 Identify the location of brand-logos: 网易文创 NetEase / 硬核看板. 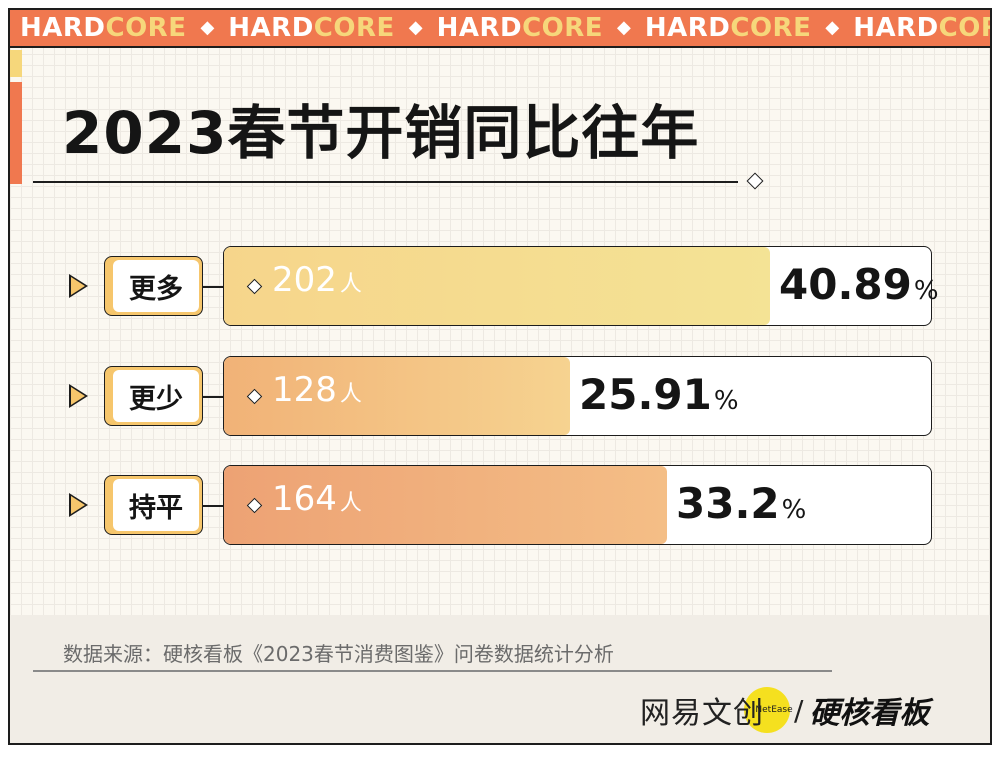
(784, 710).